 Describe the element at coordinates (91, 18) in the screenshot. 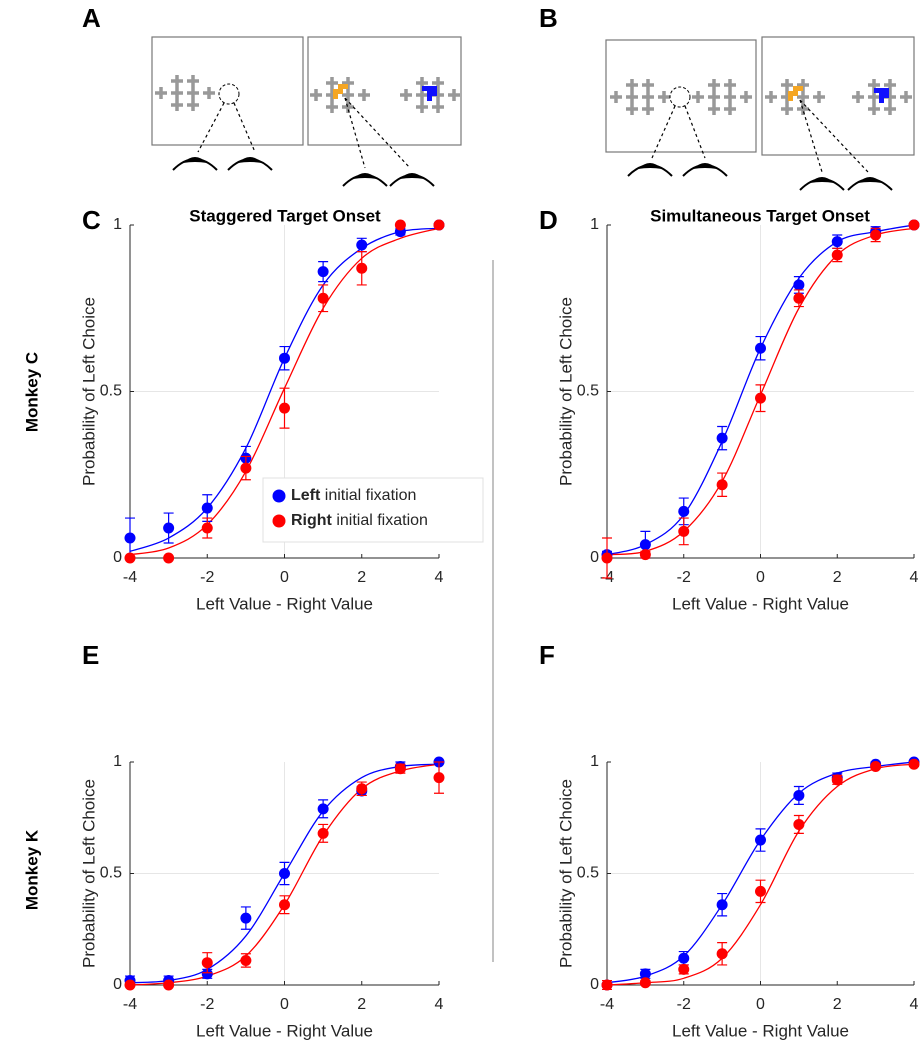

I see `panel-letter: A` at that location.